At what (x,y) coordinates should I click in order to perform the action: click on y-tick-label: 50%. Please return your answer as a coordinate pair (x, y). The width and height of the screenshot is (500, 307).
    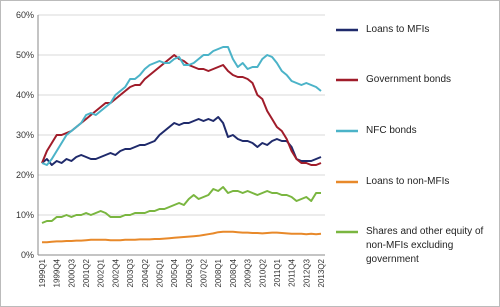
    Looking at the image, I should click on (25, 55).